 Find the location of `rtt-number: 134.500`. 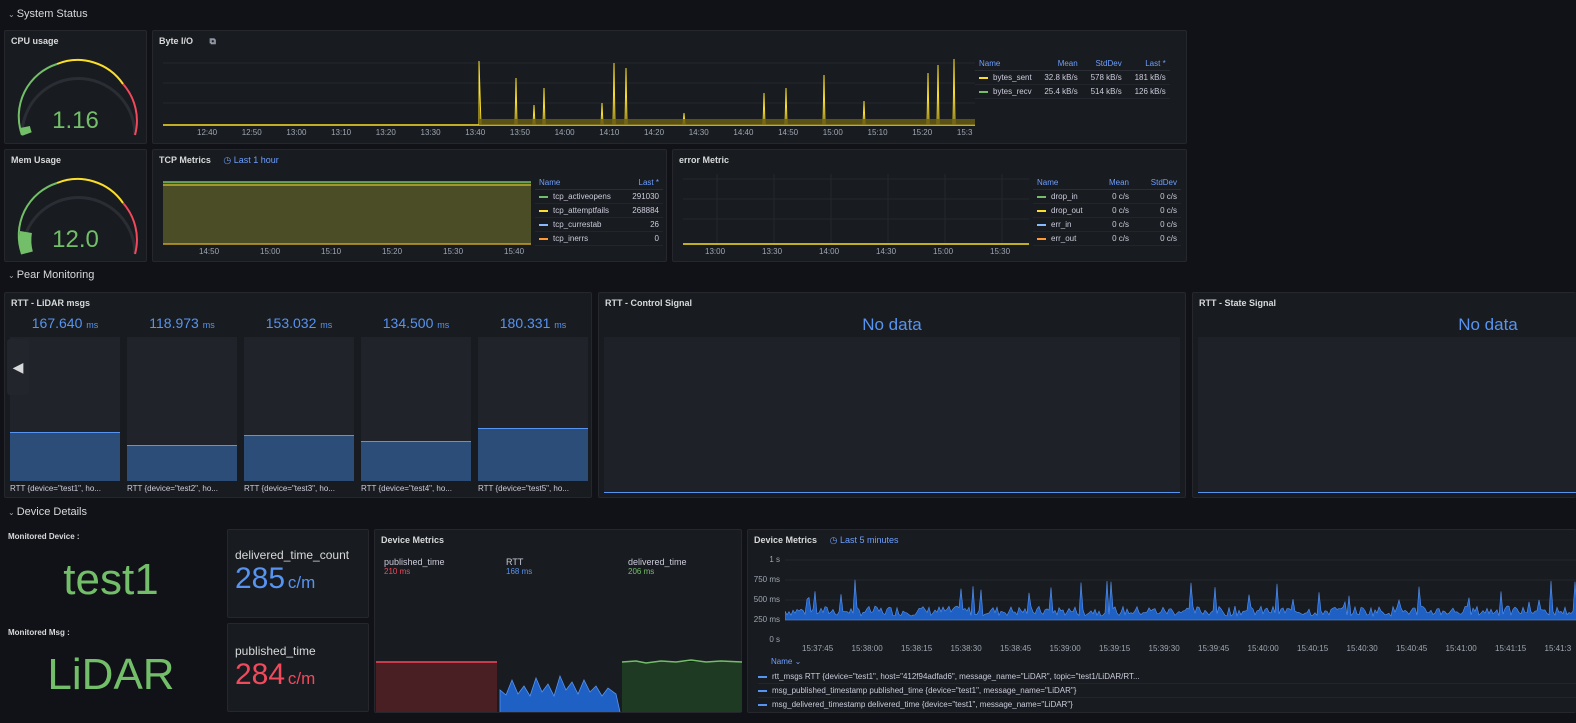

rtt-number: 134.500 is located at coordinates (408, 323).